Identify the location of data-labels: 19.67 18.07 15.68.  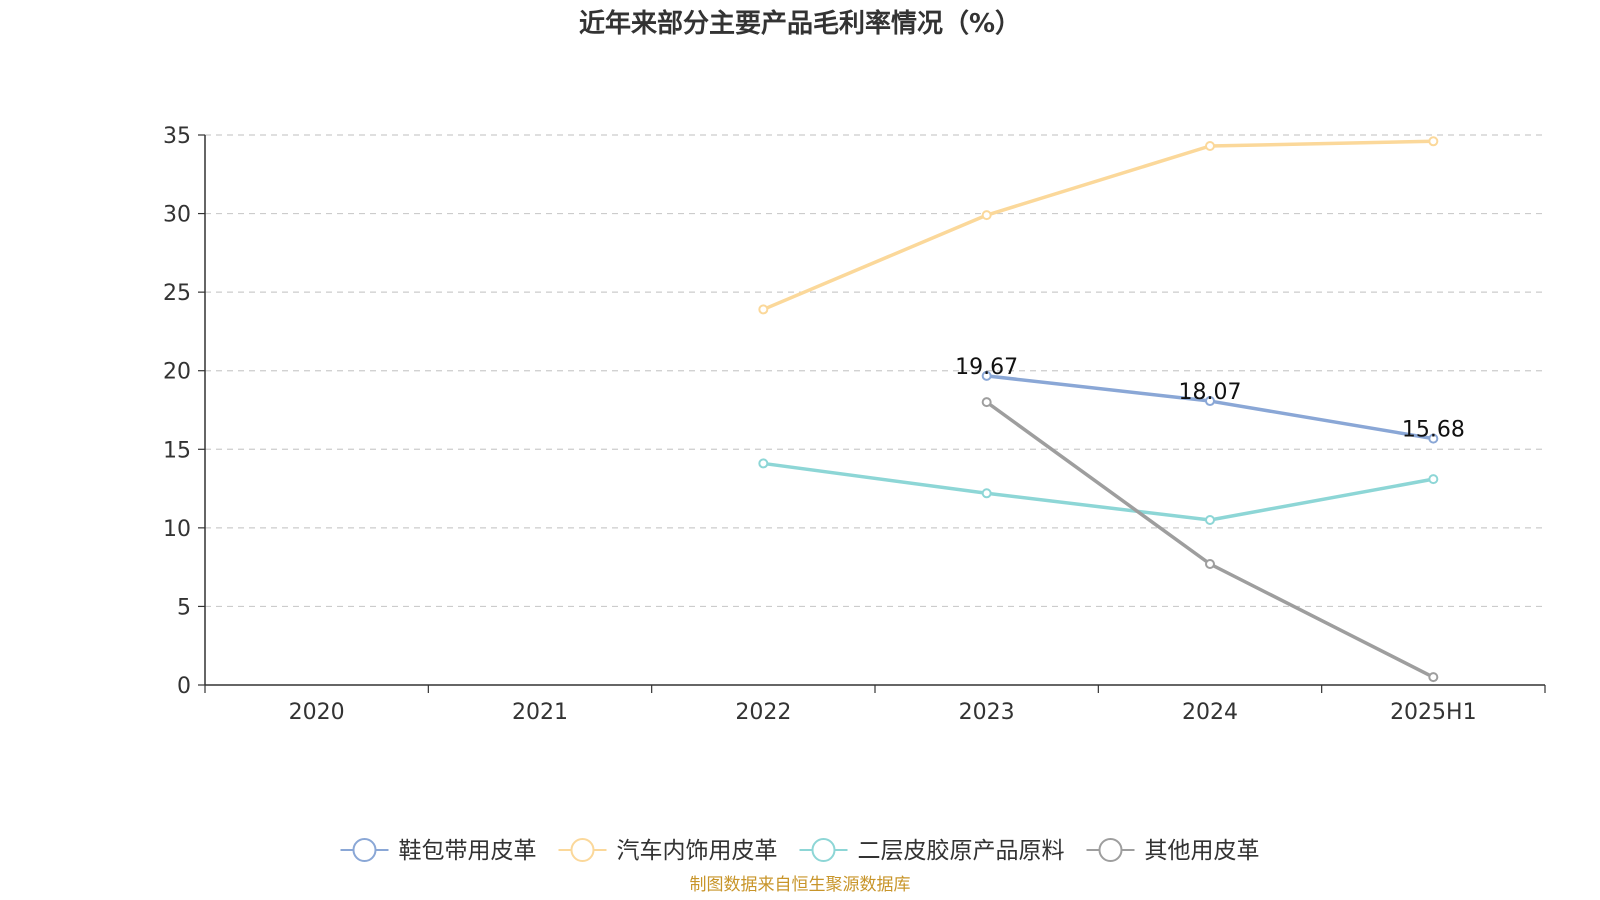
(1210, 399).